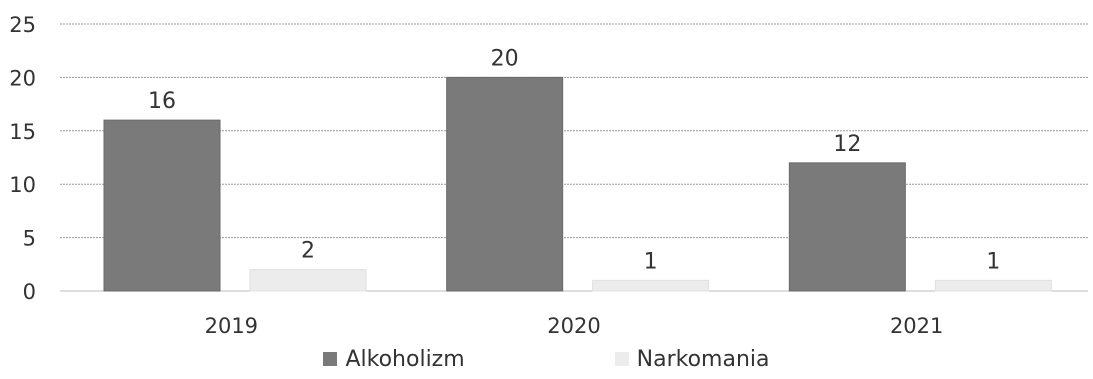  What do you see at coordinates (703, 359) in the screenshot?
I see `legend-label-narkomania: Narkomania` at bounding box center [703, 359].